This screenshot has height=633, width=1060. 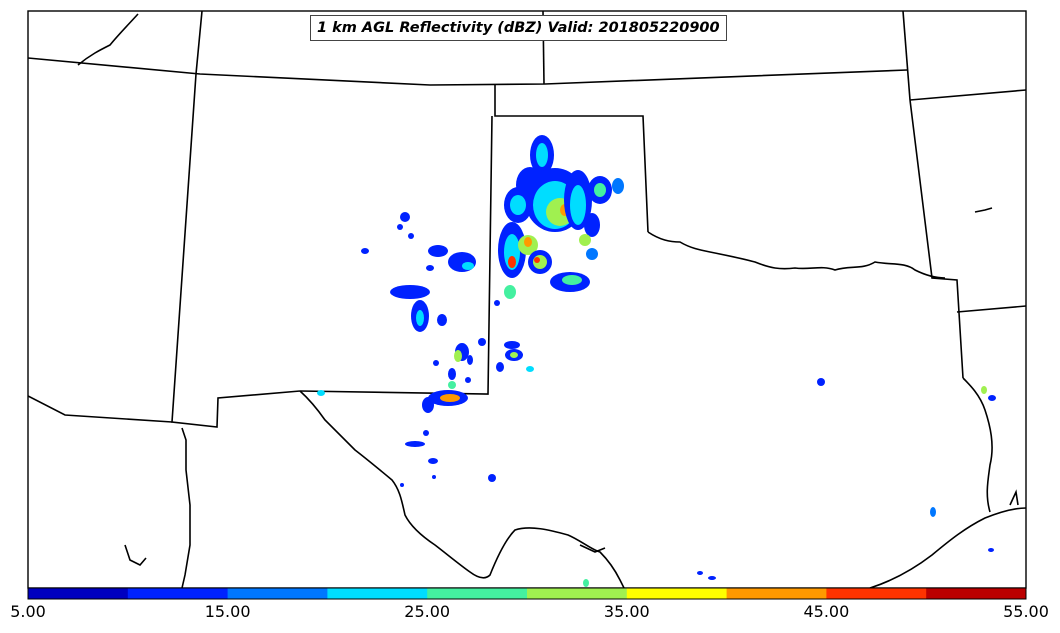 I want to click on colorbar-tick-label: 5.00, so click(x=28, y=611).